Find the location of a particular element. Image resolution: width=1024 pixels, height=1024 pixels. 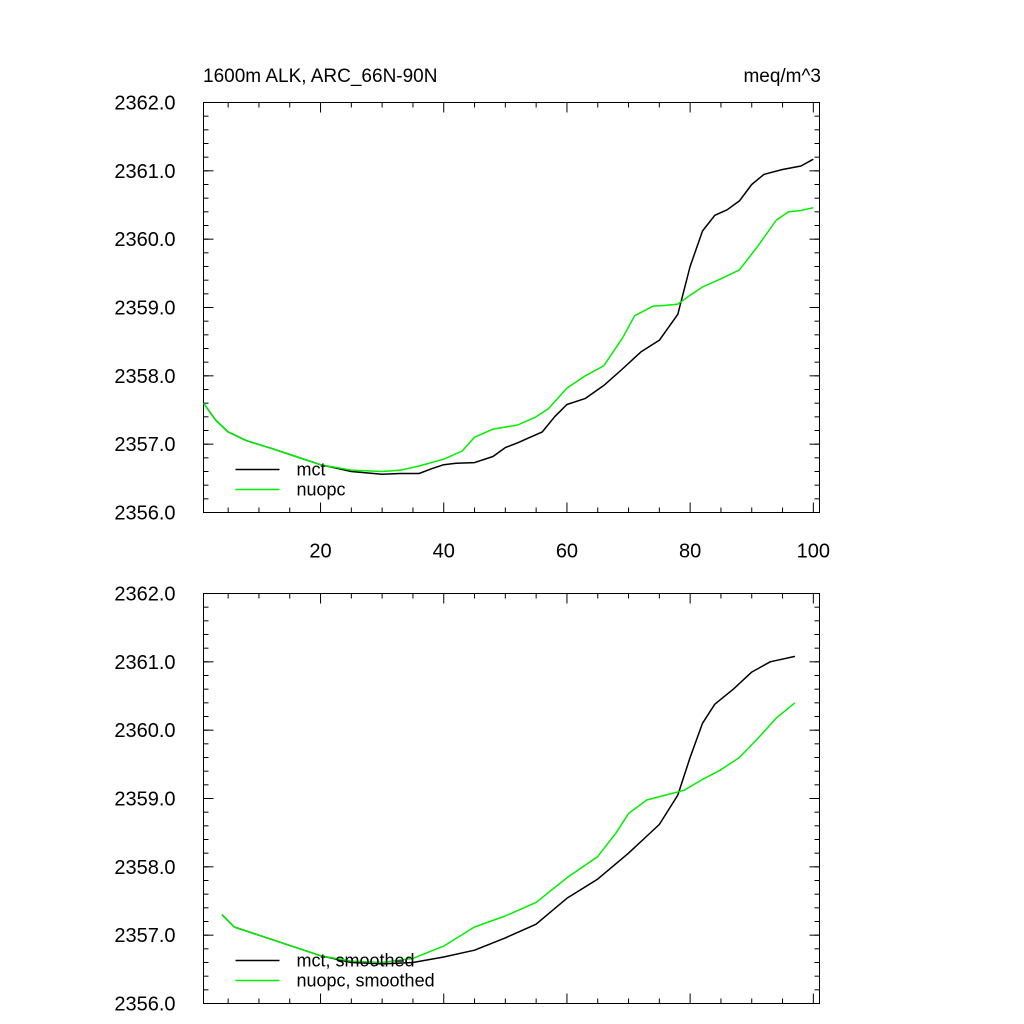

chart-units-label: meq/m^3 is located at coordinates (782, 76).